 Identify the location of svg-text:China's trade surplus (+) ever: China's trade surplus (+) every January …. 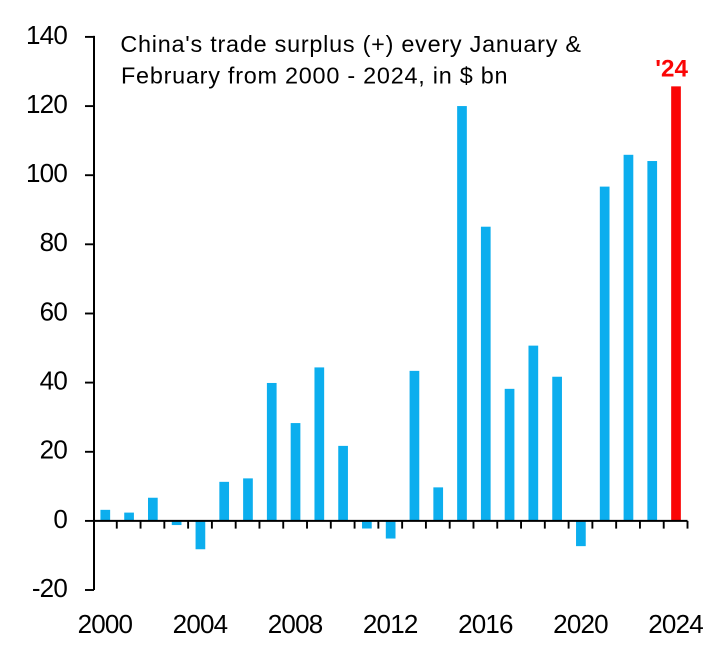
(350, 44).